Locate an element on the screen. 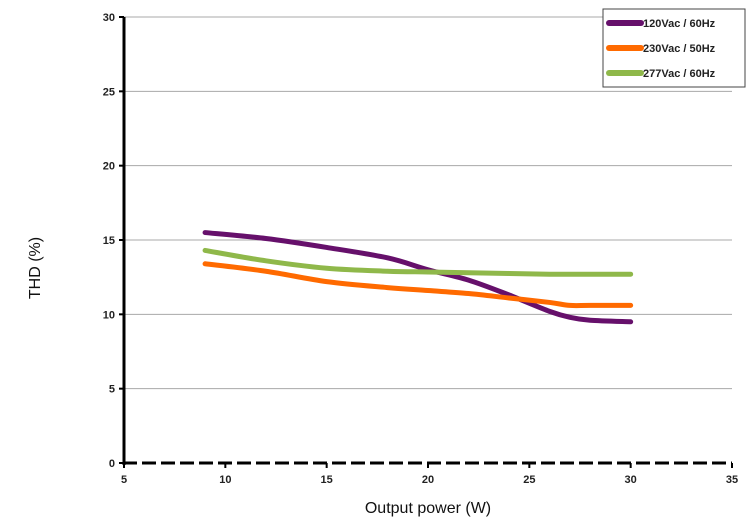 The image size is (752, 521). y-tick-label-5: 5 is located at coordinates (112, 390).